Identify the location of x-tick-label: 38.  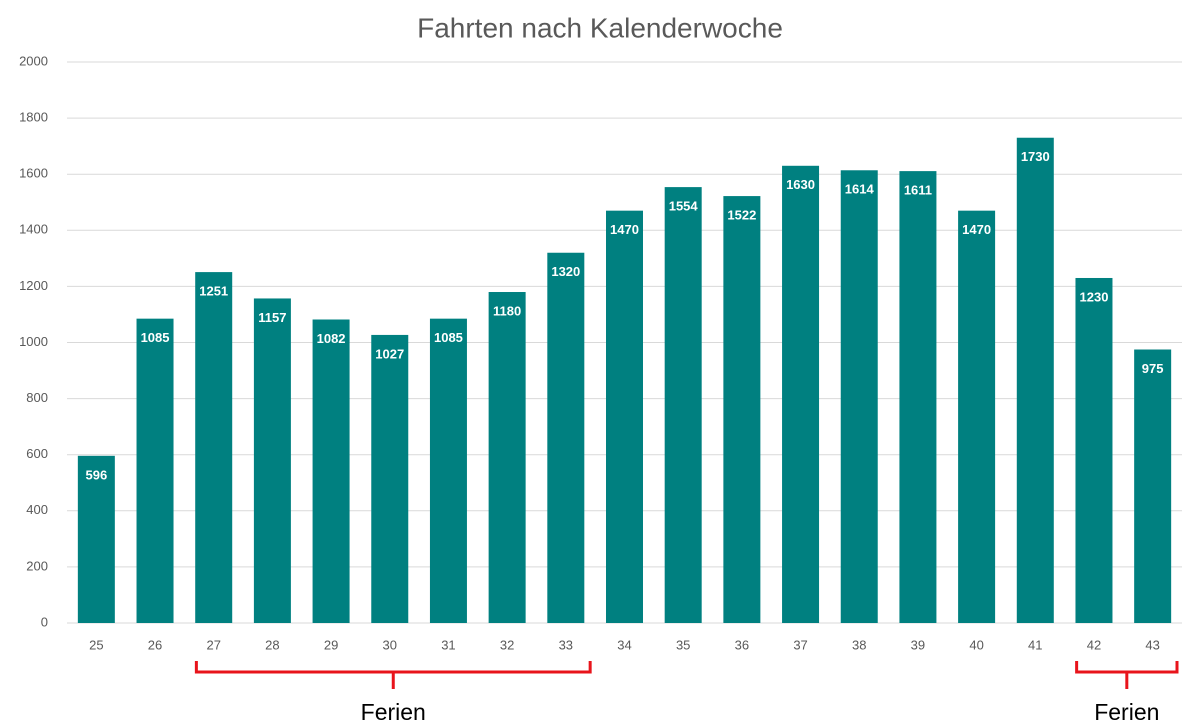
(859, 644).